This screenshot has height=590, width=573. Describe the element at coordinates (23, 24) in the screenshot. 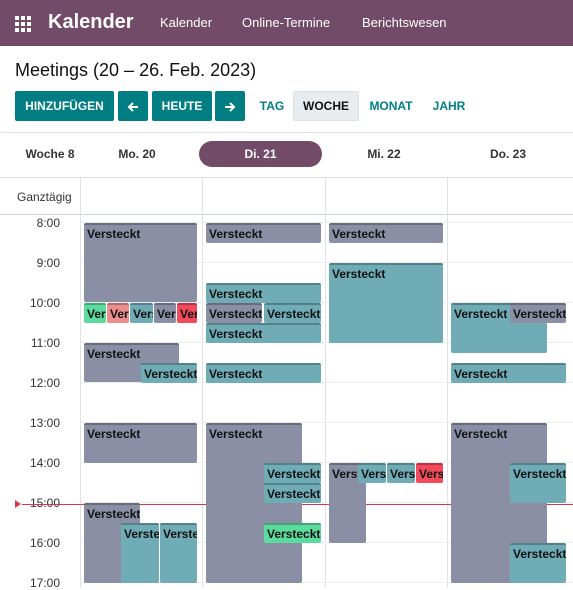

I see `apps-grid-icon` at that location.